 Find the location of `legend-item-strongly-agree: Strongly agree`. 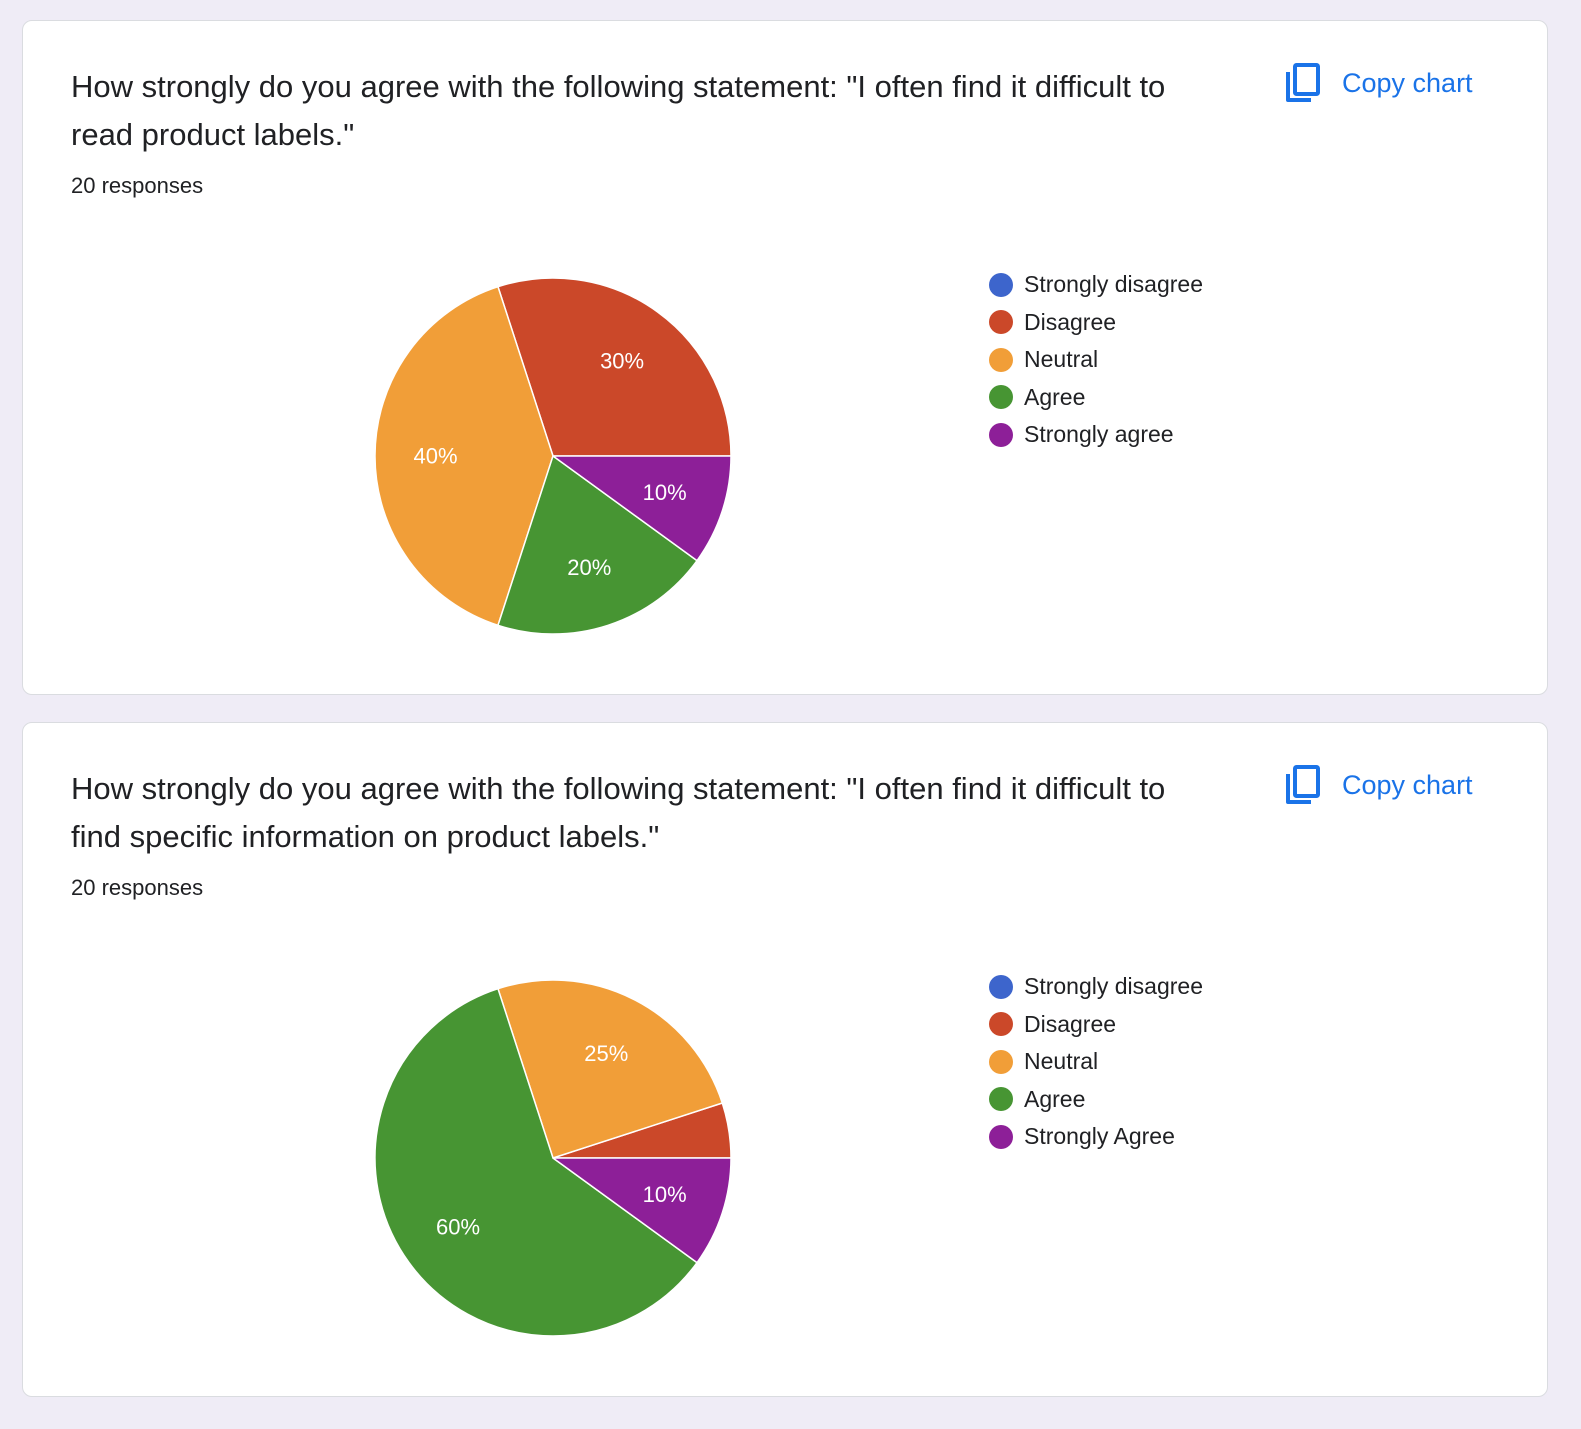

legend-item-strongly-agree: Strongly agree is located at coordinates (1096, 435).